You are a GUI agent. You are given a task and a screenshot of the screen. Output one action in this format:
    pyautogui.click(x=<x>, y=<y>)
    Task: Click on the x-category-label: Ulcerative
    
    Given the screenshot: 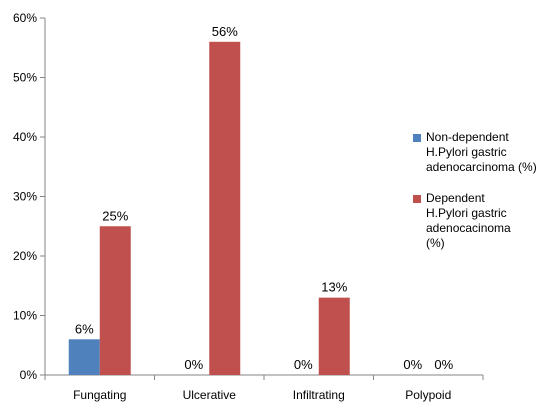 What is the action you would take?
    pyautogui.click(x=210, y=395)
    